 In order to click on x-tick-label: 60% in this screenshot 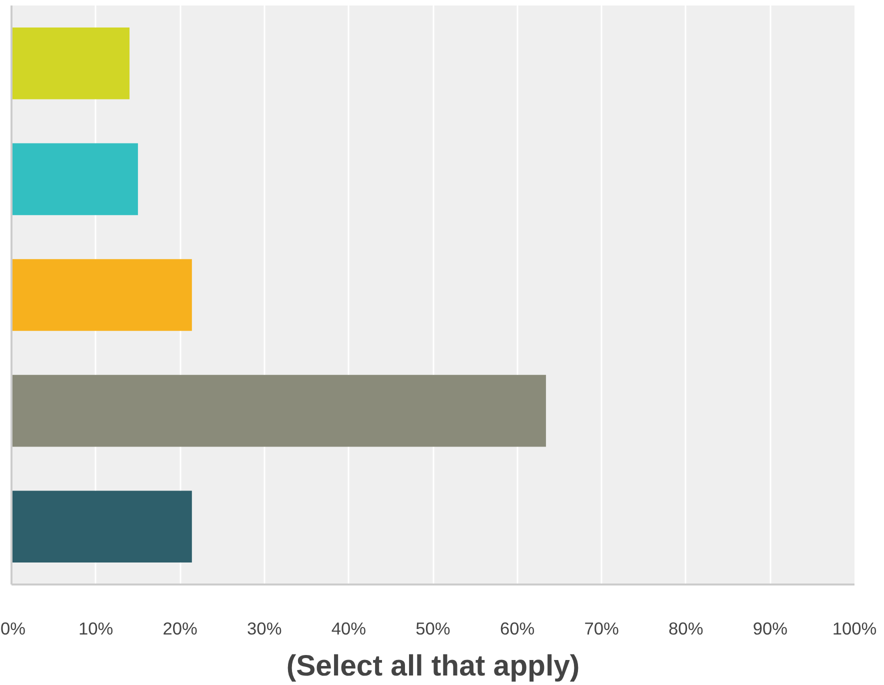, I will do `click(517, 628)`.